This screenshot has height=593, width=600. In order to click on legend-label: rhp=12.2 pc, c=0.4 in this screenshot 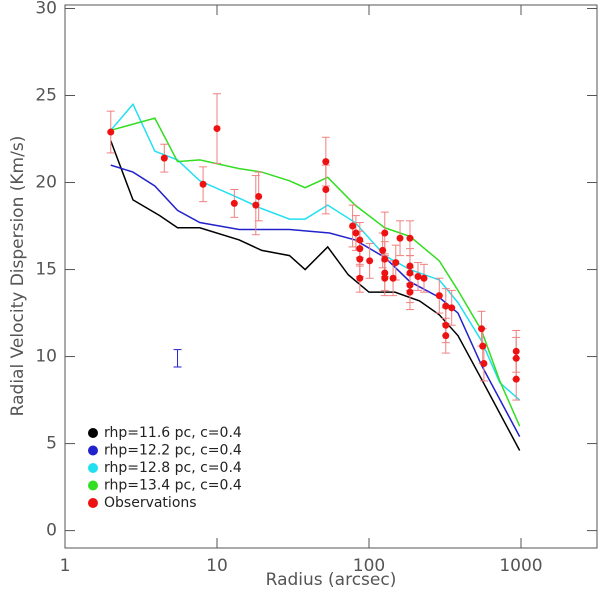, I will do `click(173, 451)`.